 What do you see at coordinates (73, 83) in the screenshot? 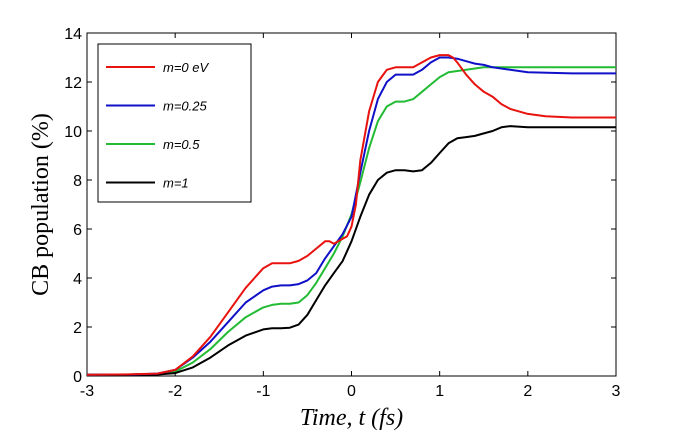
I see `y-tick-label: 12` at bounding box center [73, 83].